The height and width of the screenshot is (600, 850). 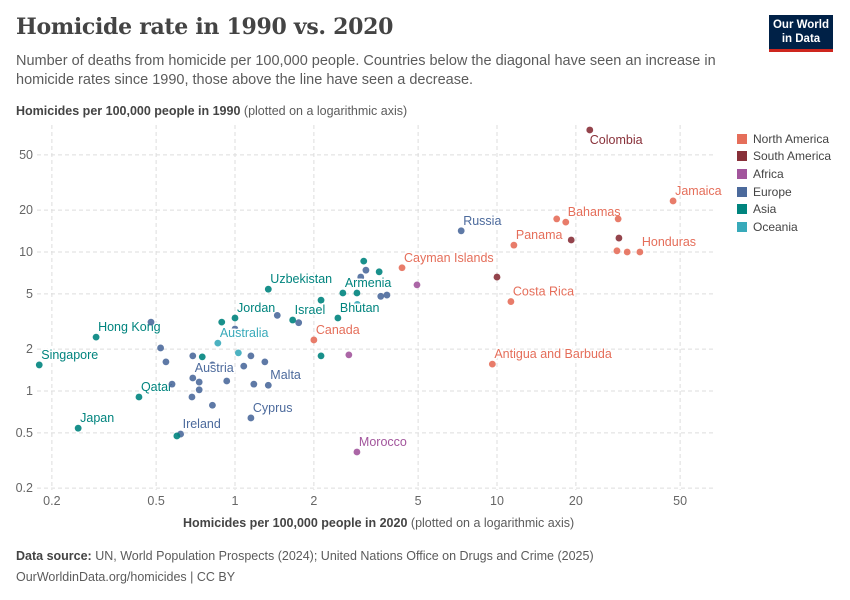 I want to click on legend-item: Europe, so click(x=784, y=192).